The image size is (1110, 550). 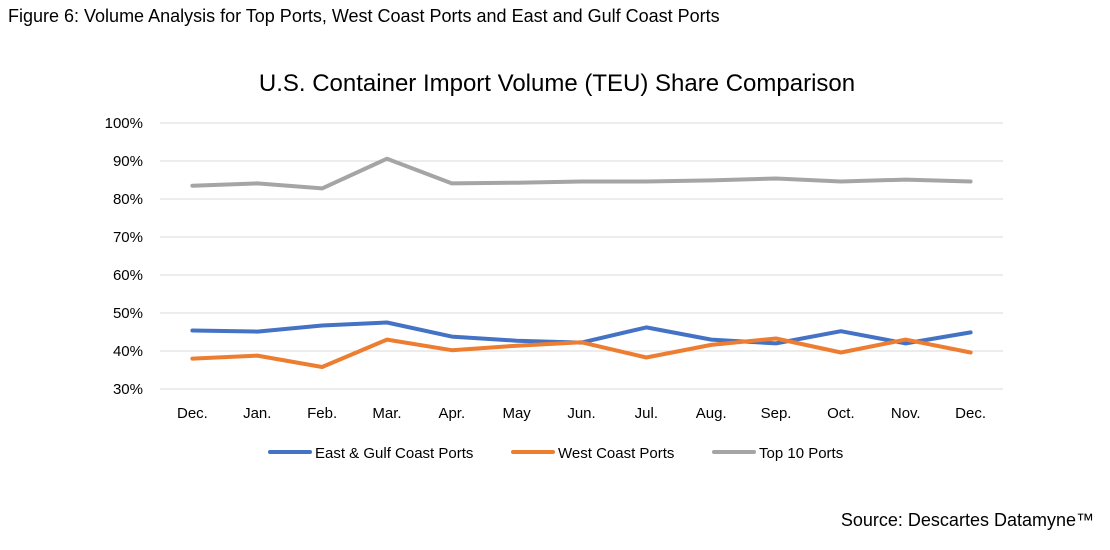 What do you see at coordinates (128, 199) in the screenshot?
I see `y-tick-label: 80%` at bounding box center [128, 199].